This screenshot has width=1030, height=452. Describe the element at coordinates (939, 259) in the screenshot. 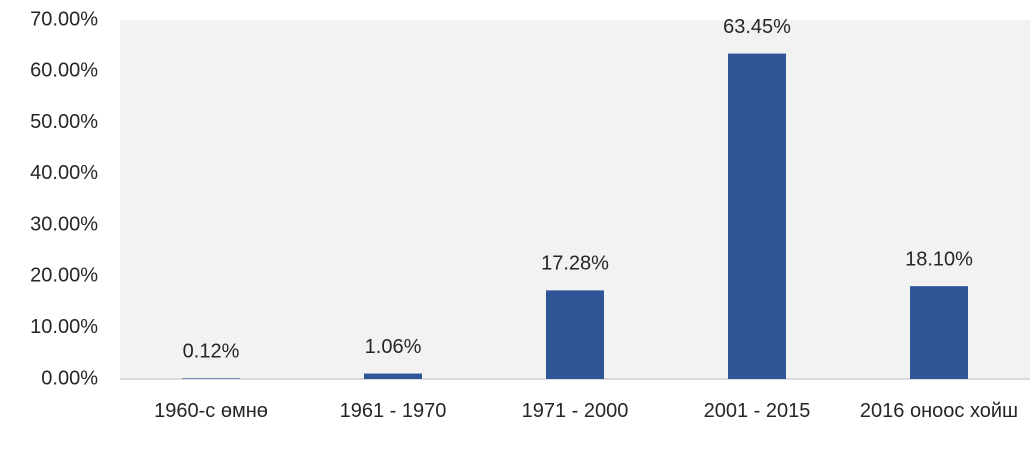

I see `data-label: 18.10%` at that location.